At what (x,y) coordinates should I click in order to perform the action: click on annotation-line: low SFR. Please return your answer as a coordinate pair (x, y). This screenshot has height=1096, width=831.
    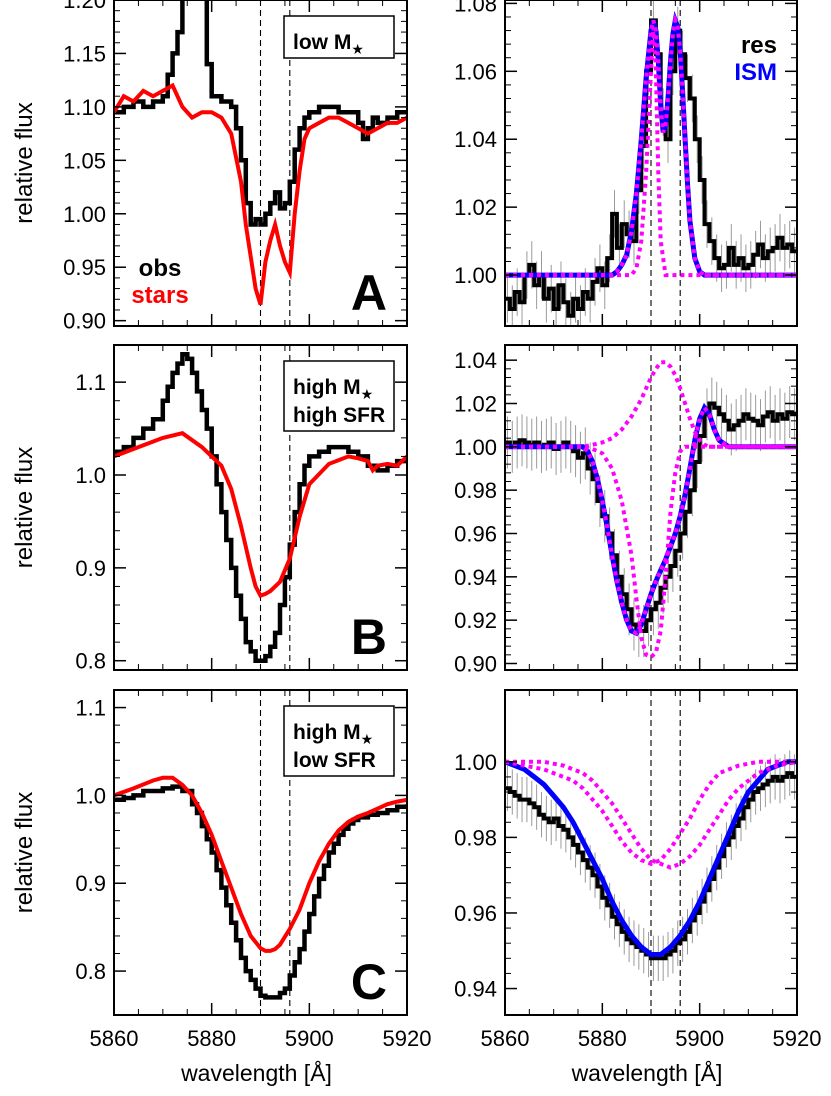
    Looking at the image, I should click on (334, 760).